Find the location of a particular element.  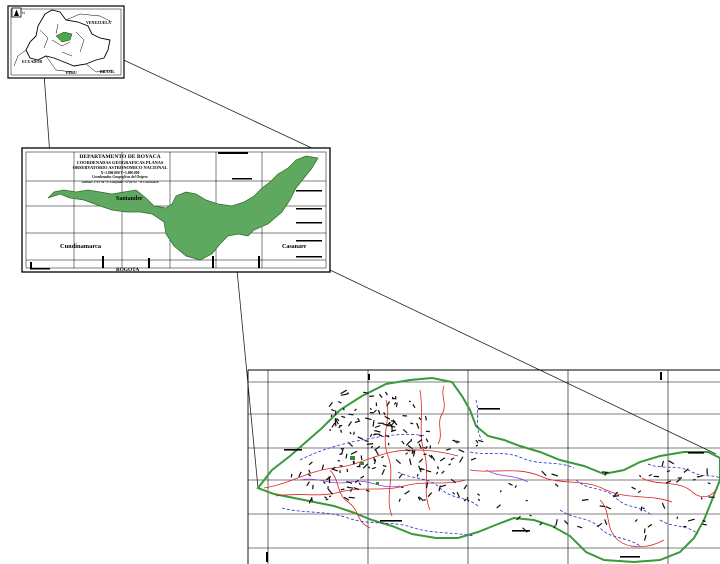

boyaca-department-shape is located at coordinates (183, 208).